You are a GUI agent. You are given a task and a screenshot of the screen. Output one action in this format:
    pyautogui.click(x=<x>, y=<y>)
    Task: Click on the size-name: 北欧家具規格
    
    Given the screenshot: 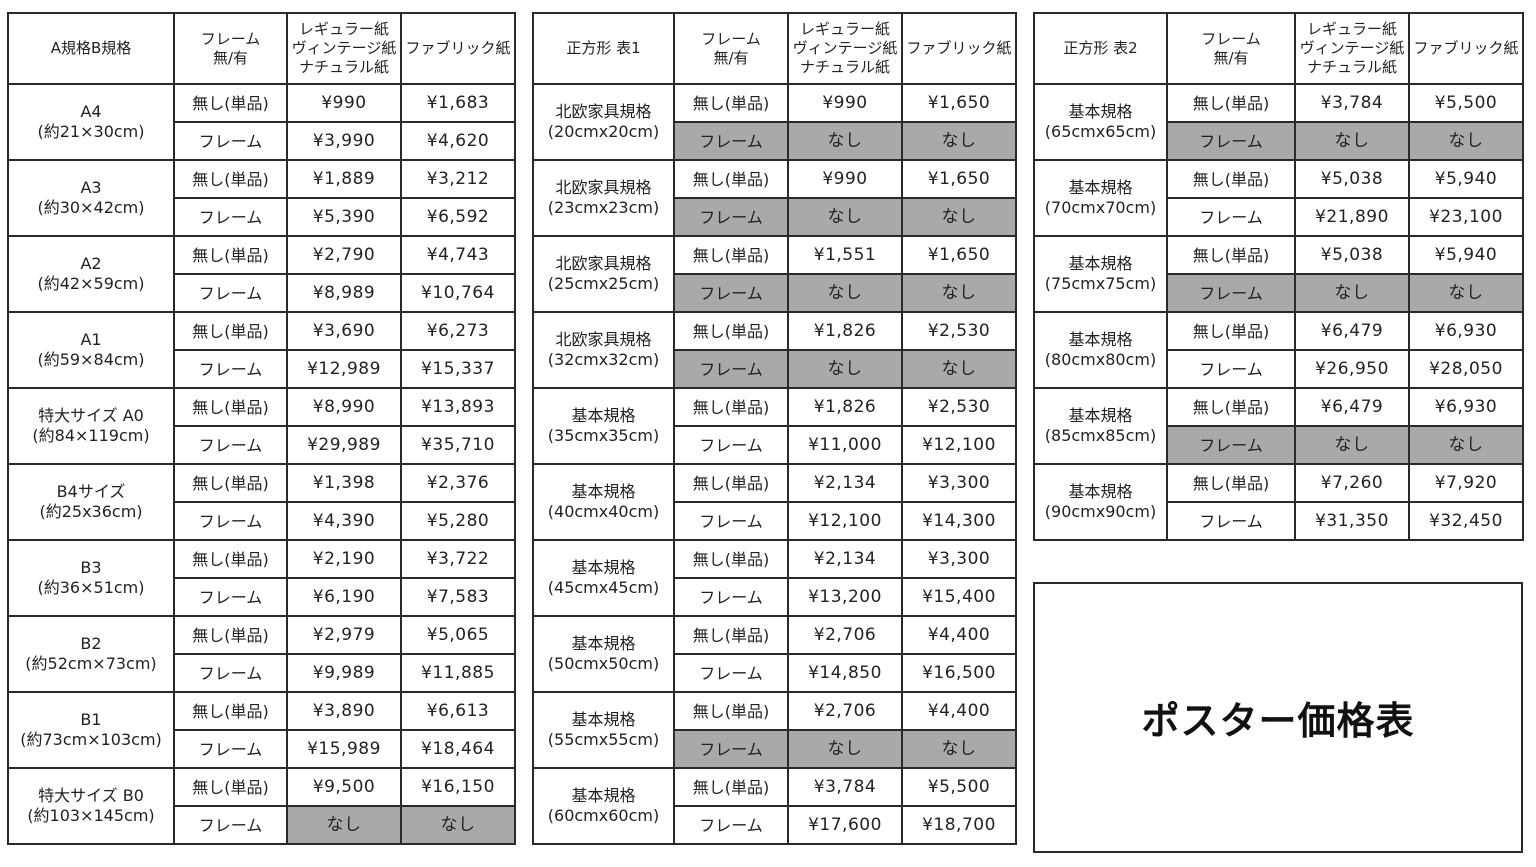 What is the action you would take?
    pyautogui.click(x=603, y=187)
    